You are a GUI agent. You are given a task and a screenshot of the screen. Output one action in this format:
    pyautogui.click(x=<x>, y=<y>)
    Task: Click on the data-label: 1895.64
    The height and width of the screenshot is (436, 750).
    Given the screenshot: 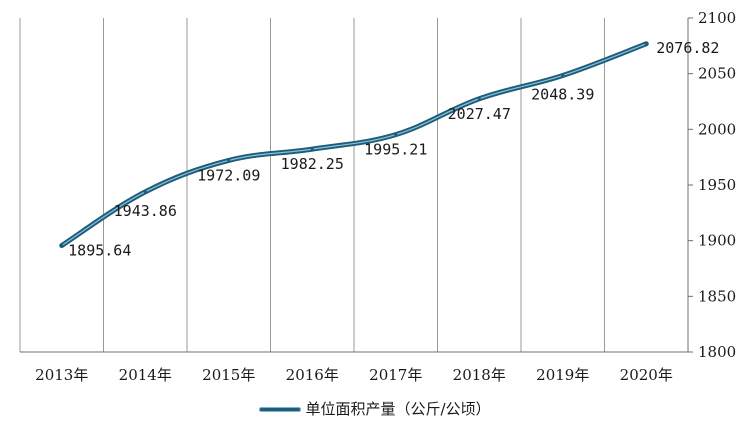 What is the action you would take?
    pyautogui.click(x=99, y=251)
    